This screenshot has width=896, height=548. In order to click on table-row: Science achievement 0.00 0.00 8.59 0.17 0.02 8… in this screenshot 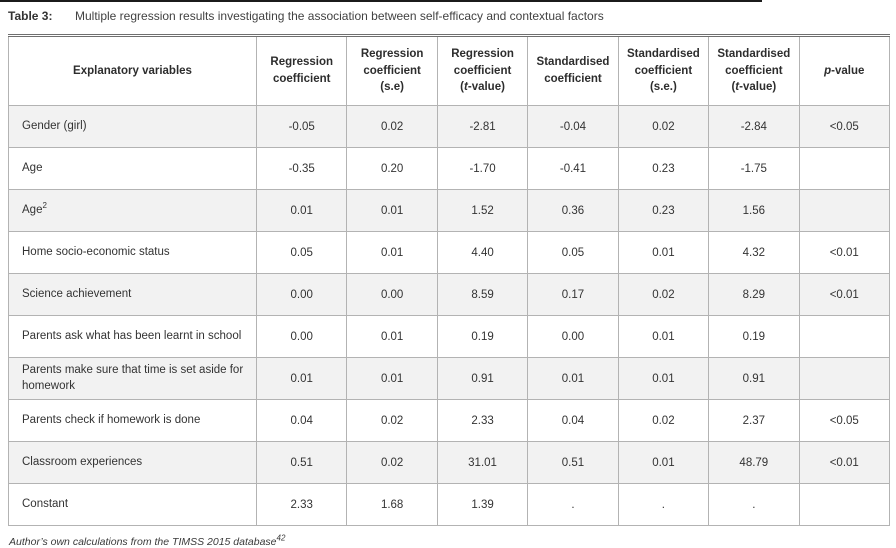, I will do `click(449, 294)`.